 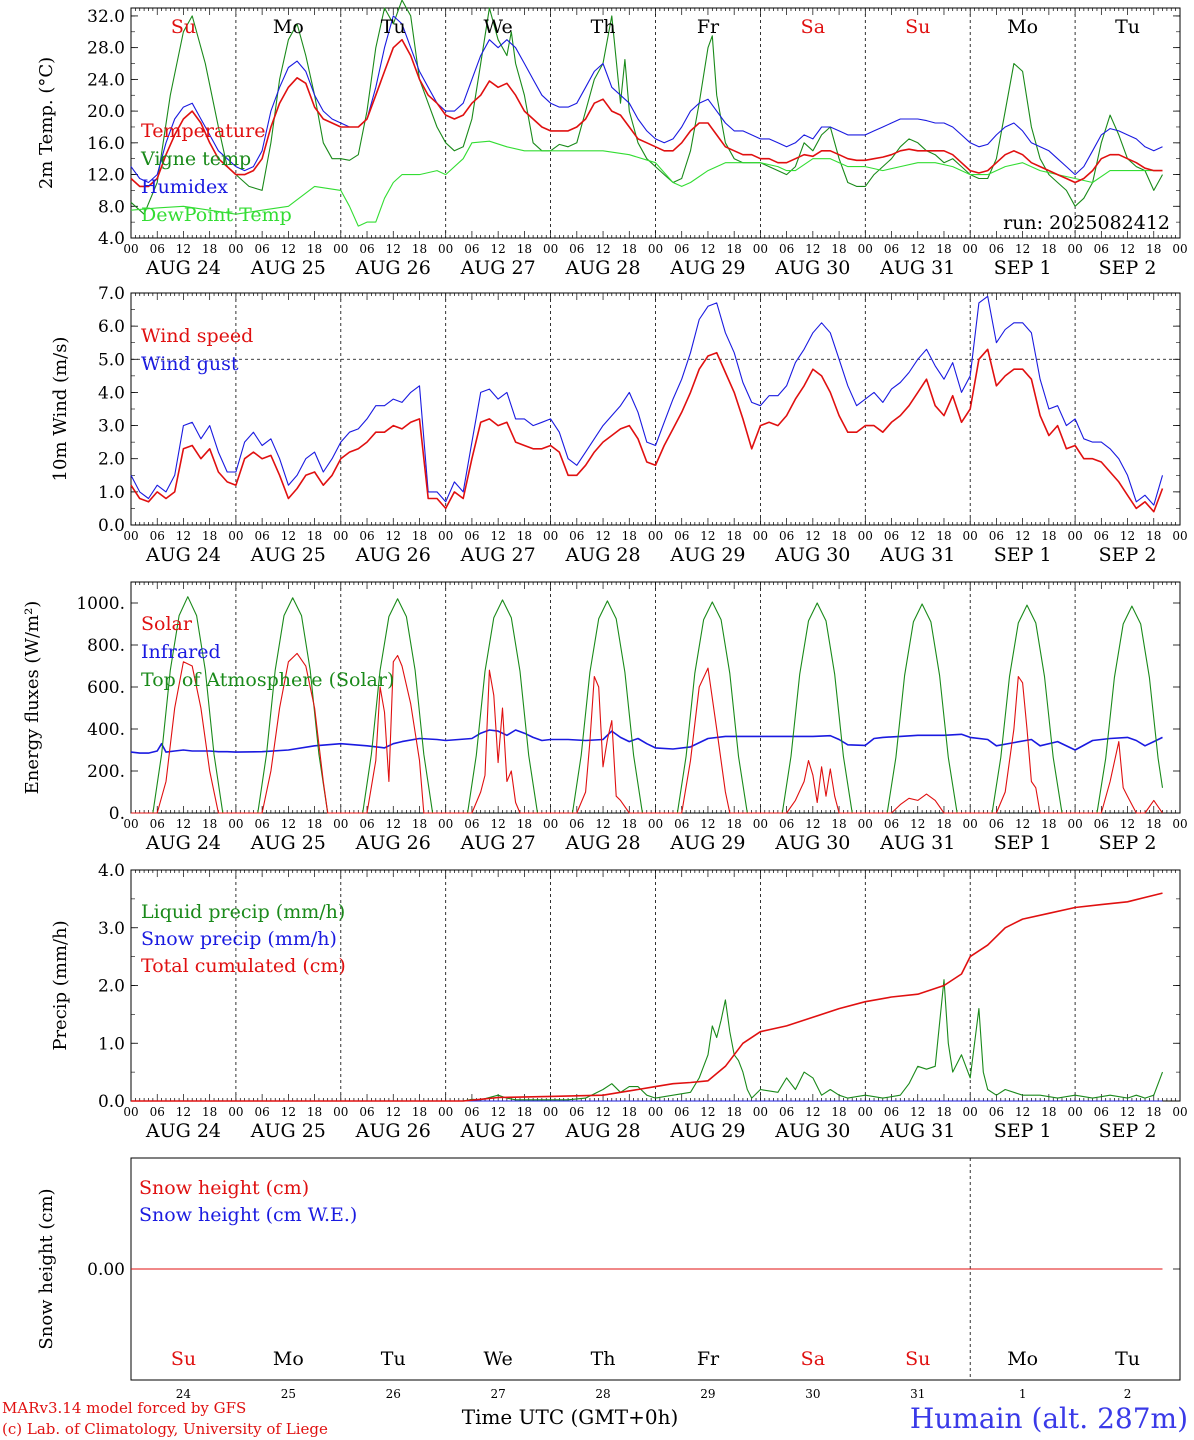 I want to click on y-tick-label: 200., so click(x=106, y=772).